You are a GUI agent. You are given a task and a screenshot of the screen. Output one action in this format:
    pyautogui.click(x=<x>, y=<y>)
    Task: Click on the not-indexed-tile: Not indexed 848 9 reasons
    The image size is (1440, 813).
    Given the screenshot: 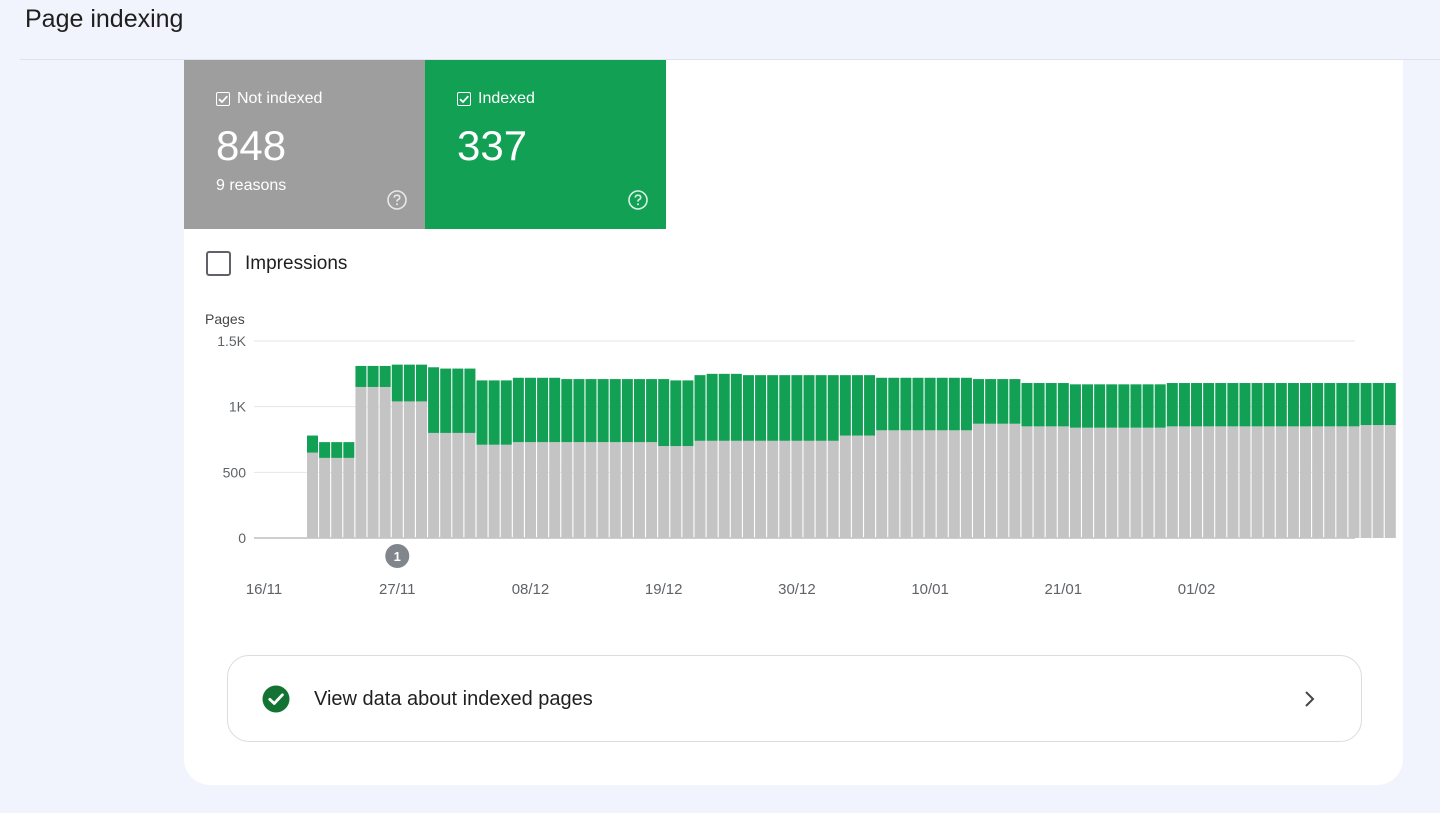 What is the action you would take?
    pyautogui.click(x=304, y=144)
    